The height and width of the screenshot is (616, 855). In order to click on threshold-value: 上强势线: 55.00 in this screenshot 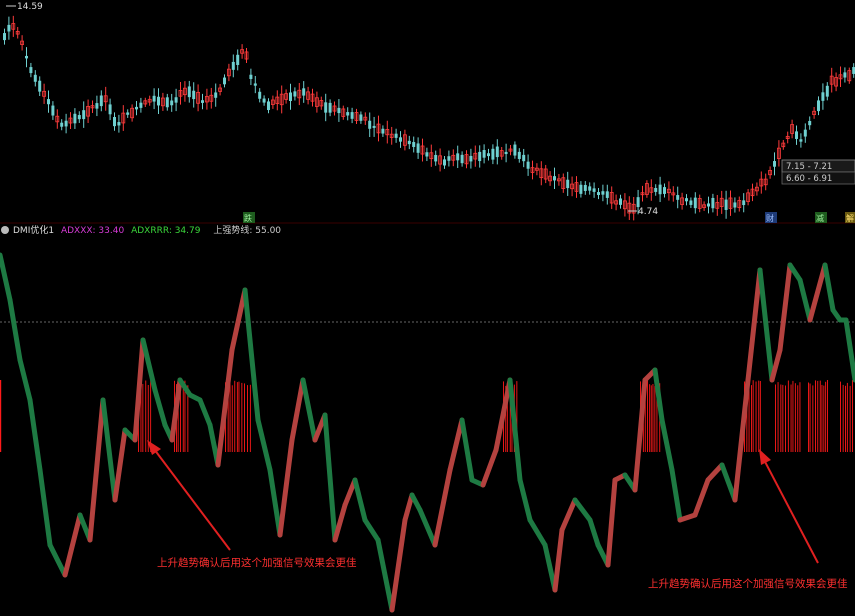, I will do `click(247, 231)`.